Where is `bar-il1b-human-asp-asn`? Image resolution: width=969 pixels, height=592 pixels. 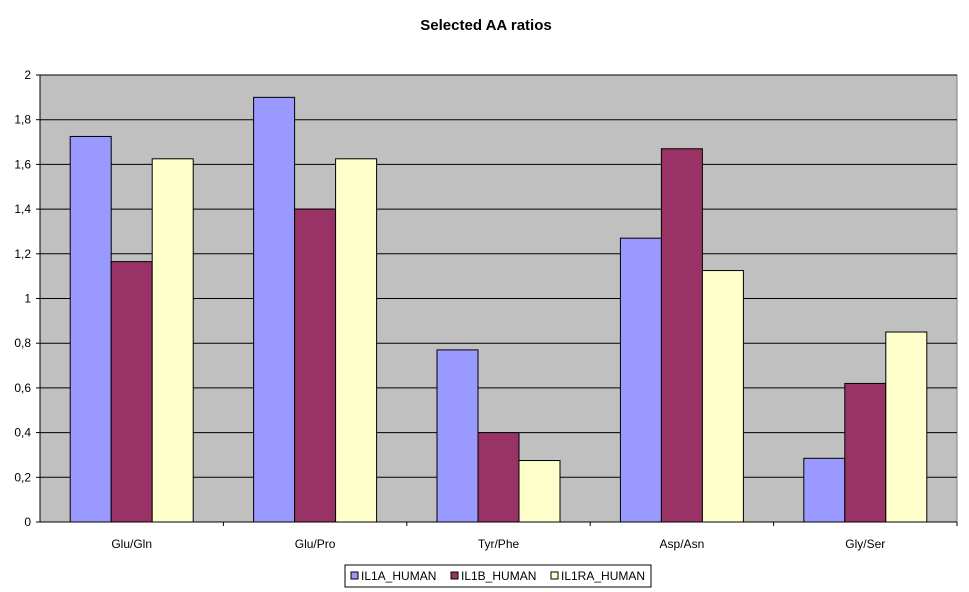
bar-il1b-human-asp-asn is located at coordinates (681, 335).